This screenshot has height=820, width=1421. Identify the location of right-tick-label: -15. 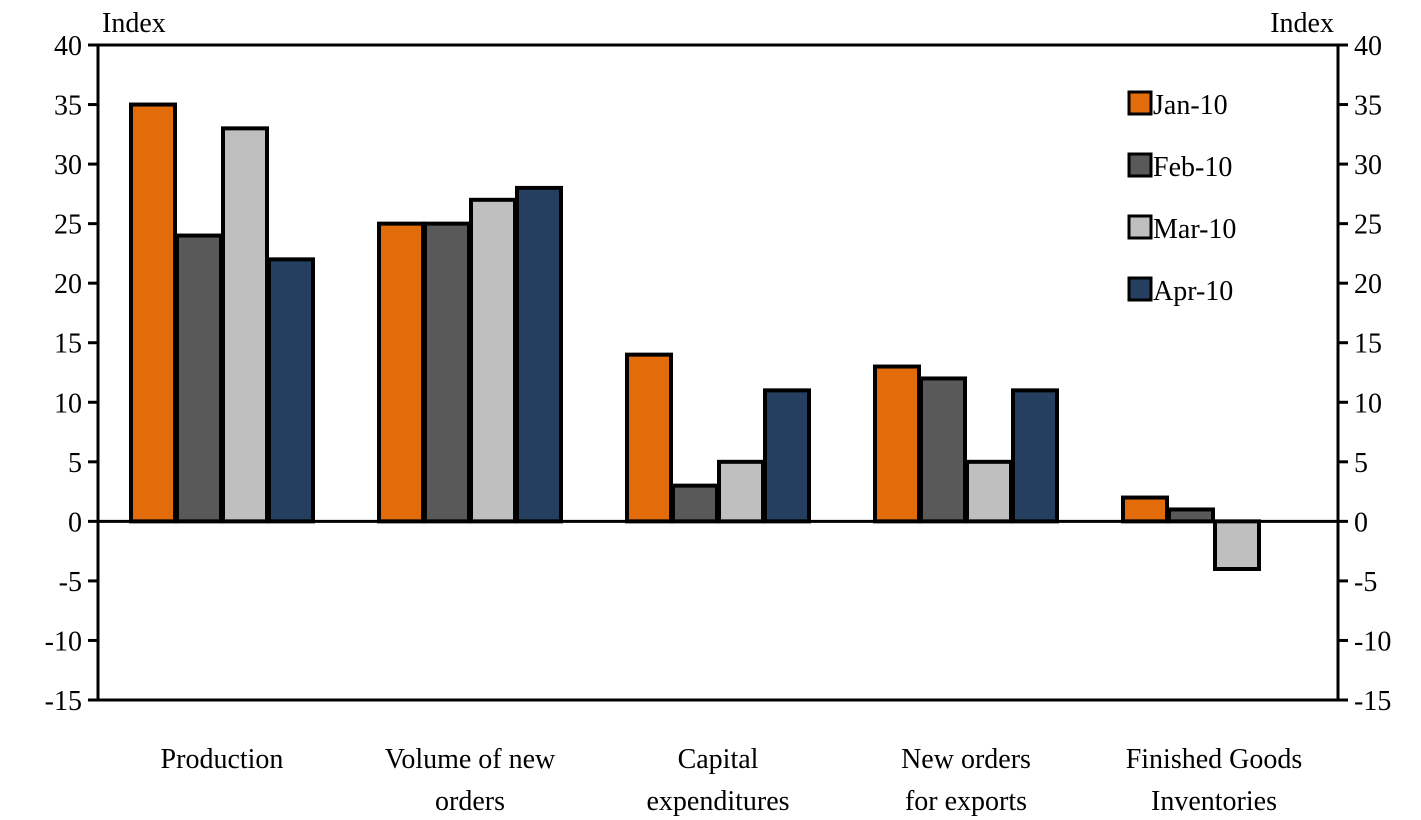
(1372, 701).